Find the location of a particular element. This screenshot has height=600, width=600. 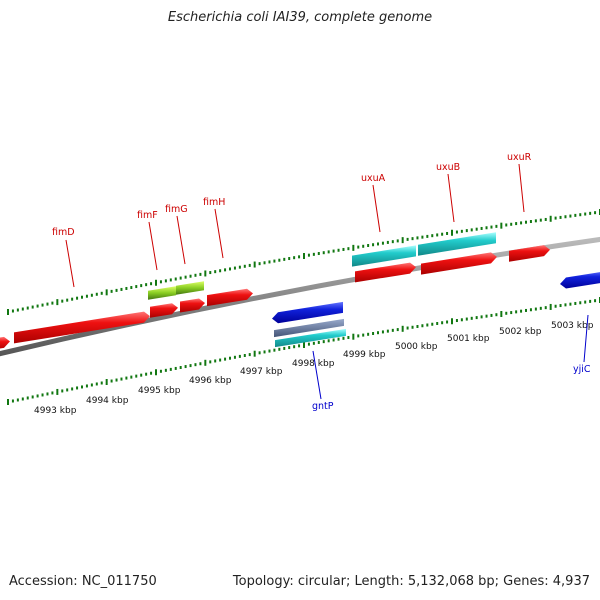

kbp-label: 4996 kbp is located at coordinates (210, 381).